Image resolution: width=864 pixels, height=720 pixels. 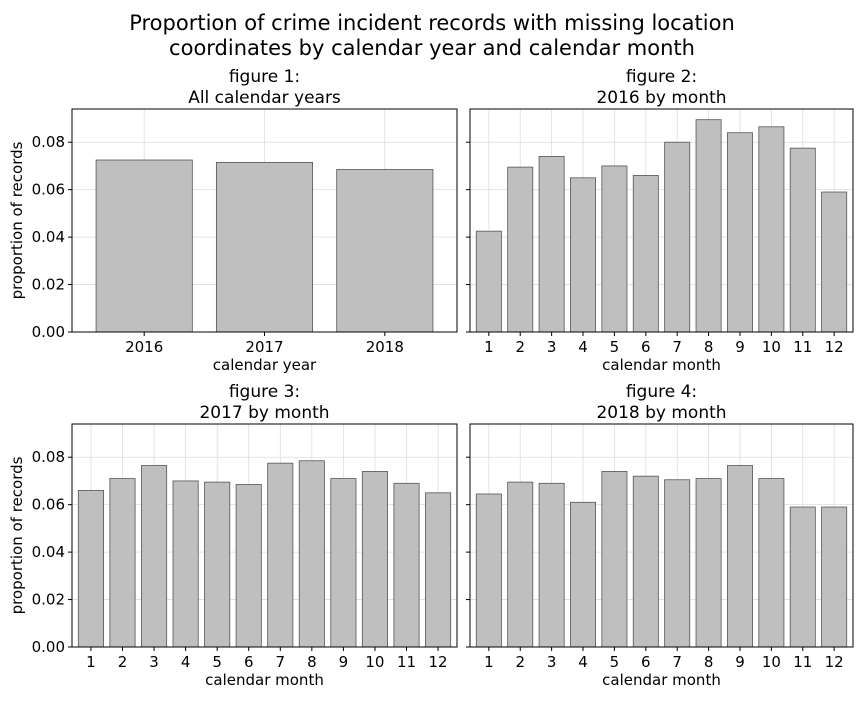 What do you see at coordinates (264, 347) in the screenshot?
I see `x-tick-label: 2017` at bounding box center [264, 347].